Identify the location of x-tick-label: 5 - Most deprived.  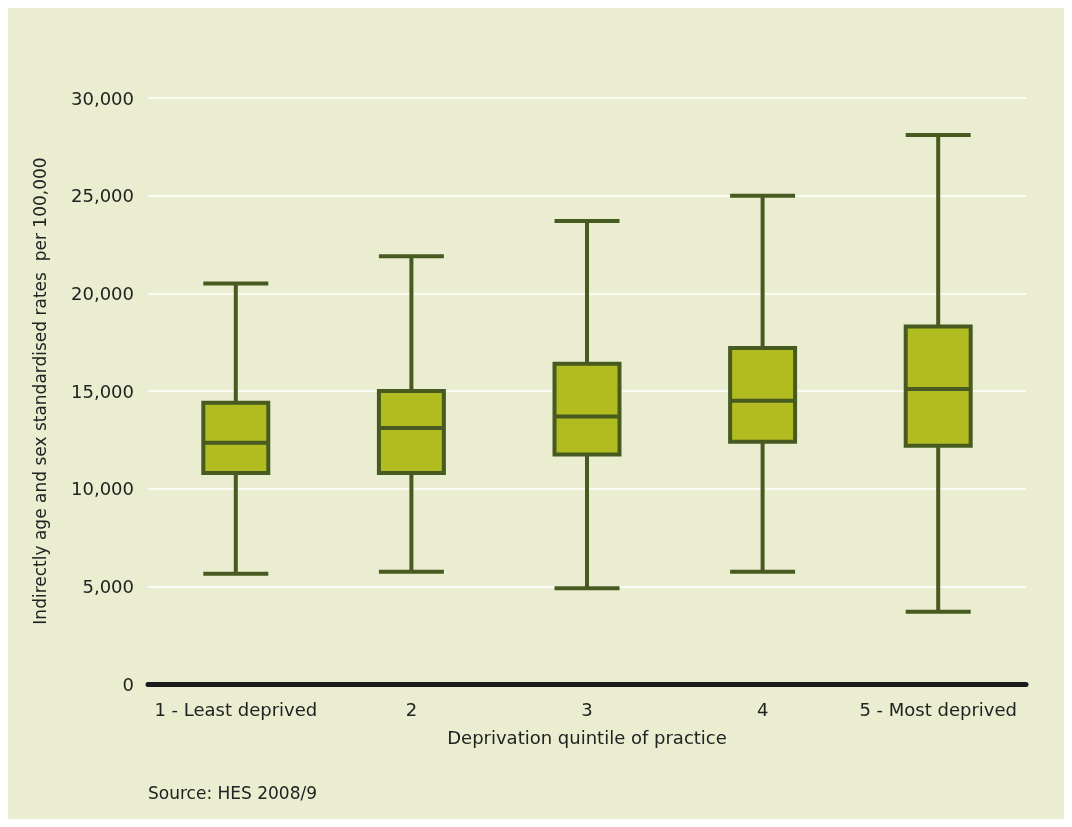
(938, 709).